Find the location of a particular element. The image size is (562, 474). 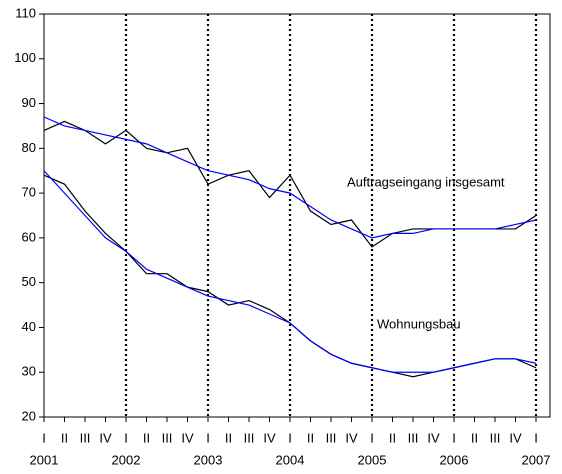

y-tick-label: 90 is located at coordinates (29, 102).